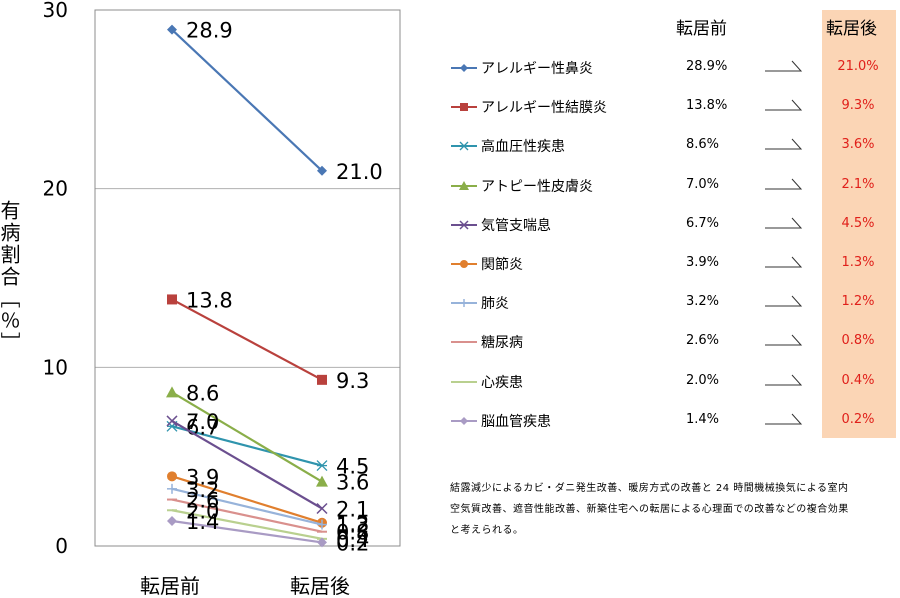  Describe the element at coordinates (858, 341) in the screenshot. I see `legend-after-value: 0.8%` at that location.